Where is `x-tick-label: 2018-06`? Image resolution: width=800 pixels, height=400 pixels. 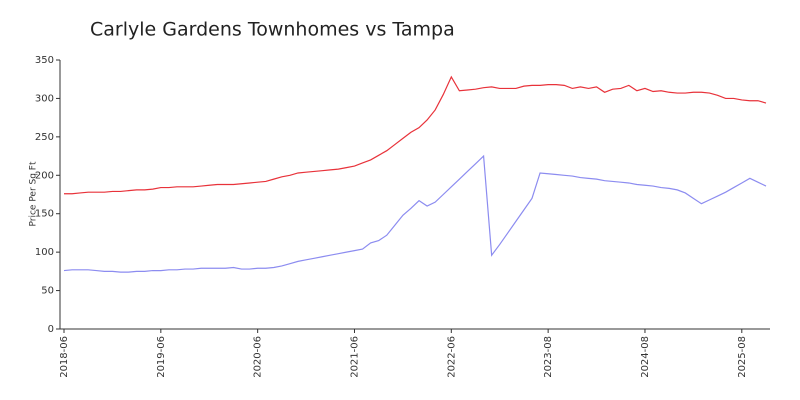
x-tick-label: 2018-06 is located at coordinates (64, 357).